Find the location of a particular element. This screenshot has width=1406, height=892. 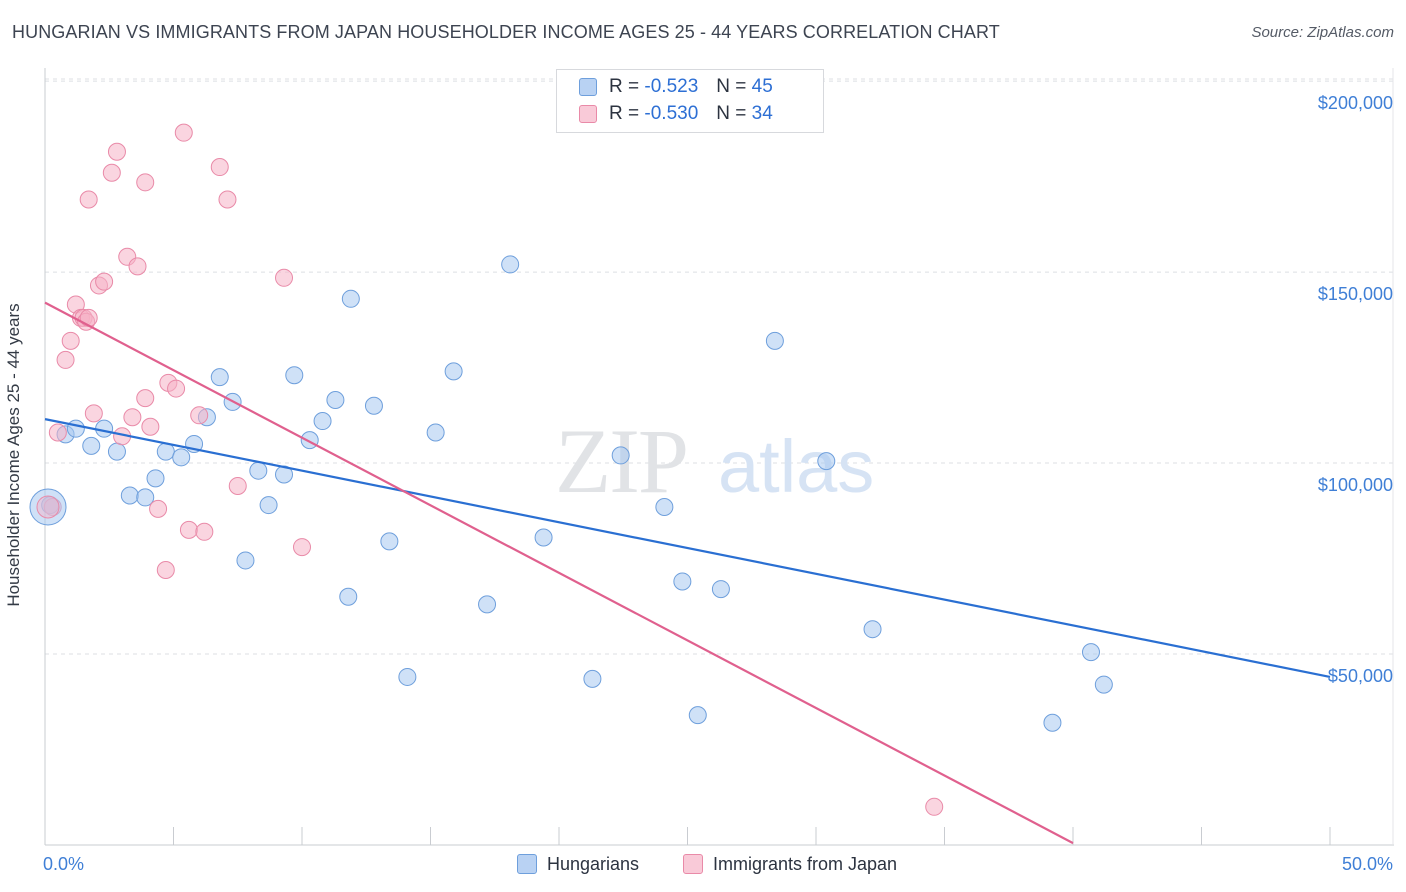

y-axis-label: Householder Income Ages 25 - 44 years is located at coordinates (13, 455).